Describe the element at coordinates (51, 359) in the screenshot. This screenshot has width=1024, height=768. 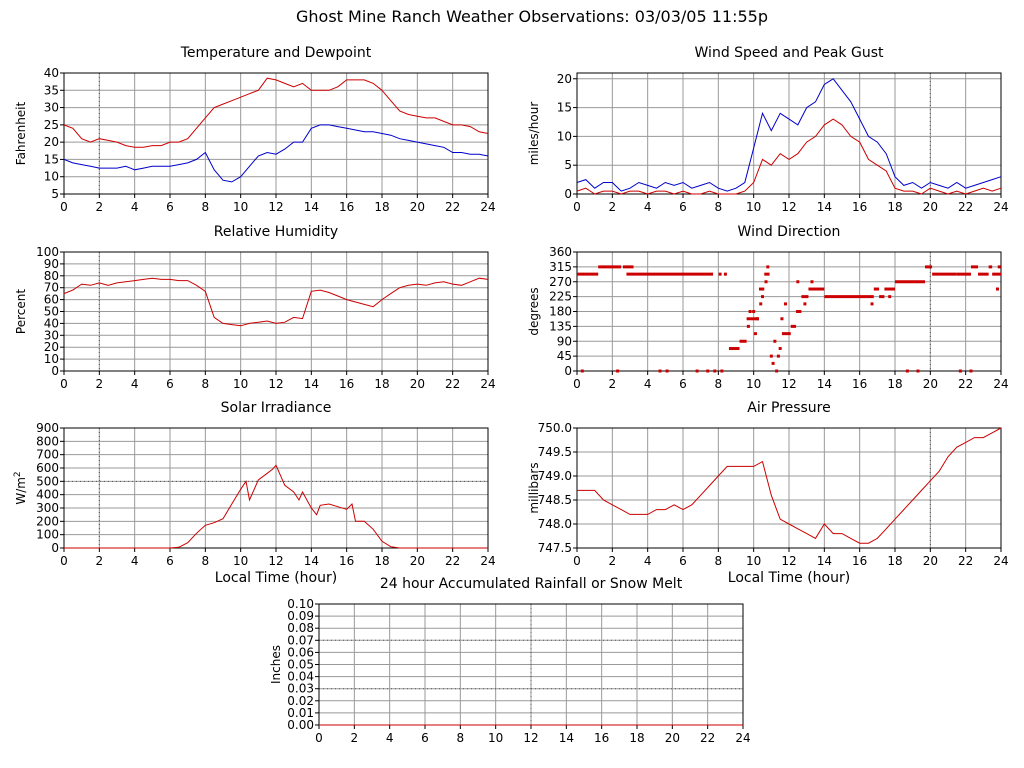
I see `y-tick-label: 10` at that location.